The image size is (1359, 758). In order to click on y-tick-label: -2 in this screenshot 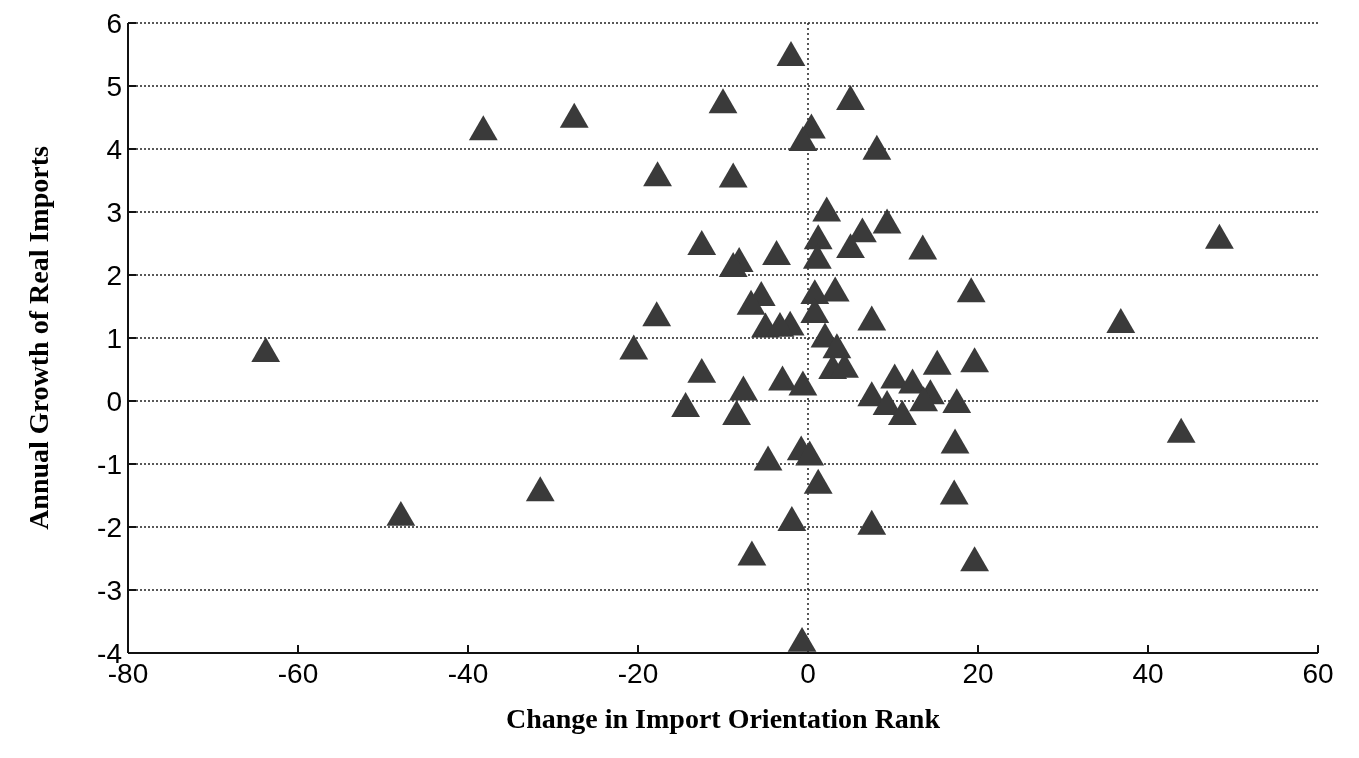, I will do `click(109, 527)`.